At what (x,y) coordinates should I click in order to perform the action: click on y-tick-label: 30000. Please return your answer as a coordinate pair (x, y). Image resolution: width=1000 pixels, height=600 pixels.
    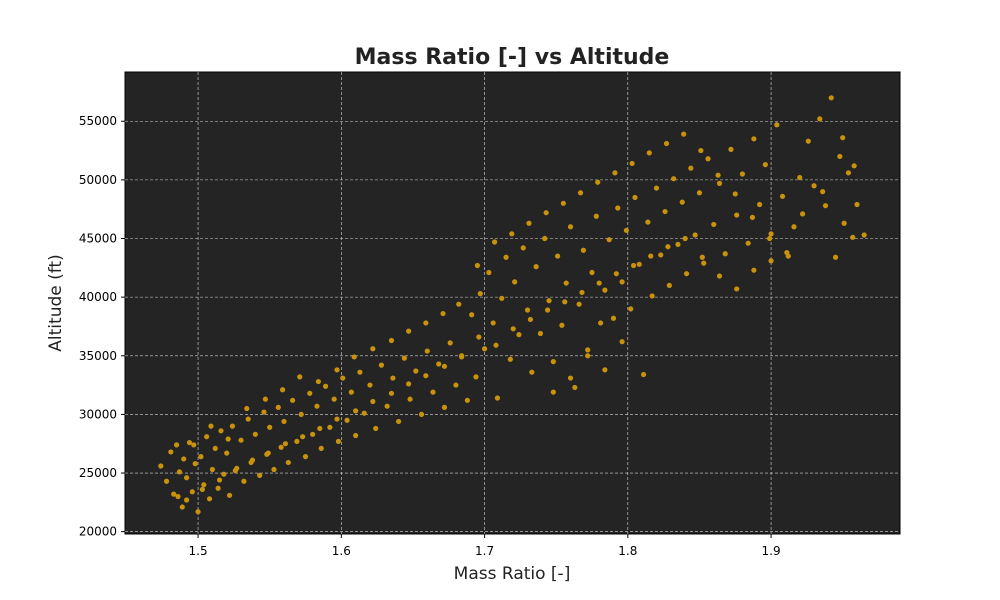
    Looking at the image, I should click on (98, 414).